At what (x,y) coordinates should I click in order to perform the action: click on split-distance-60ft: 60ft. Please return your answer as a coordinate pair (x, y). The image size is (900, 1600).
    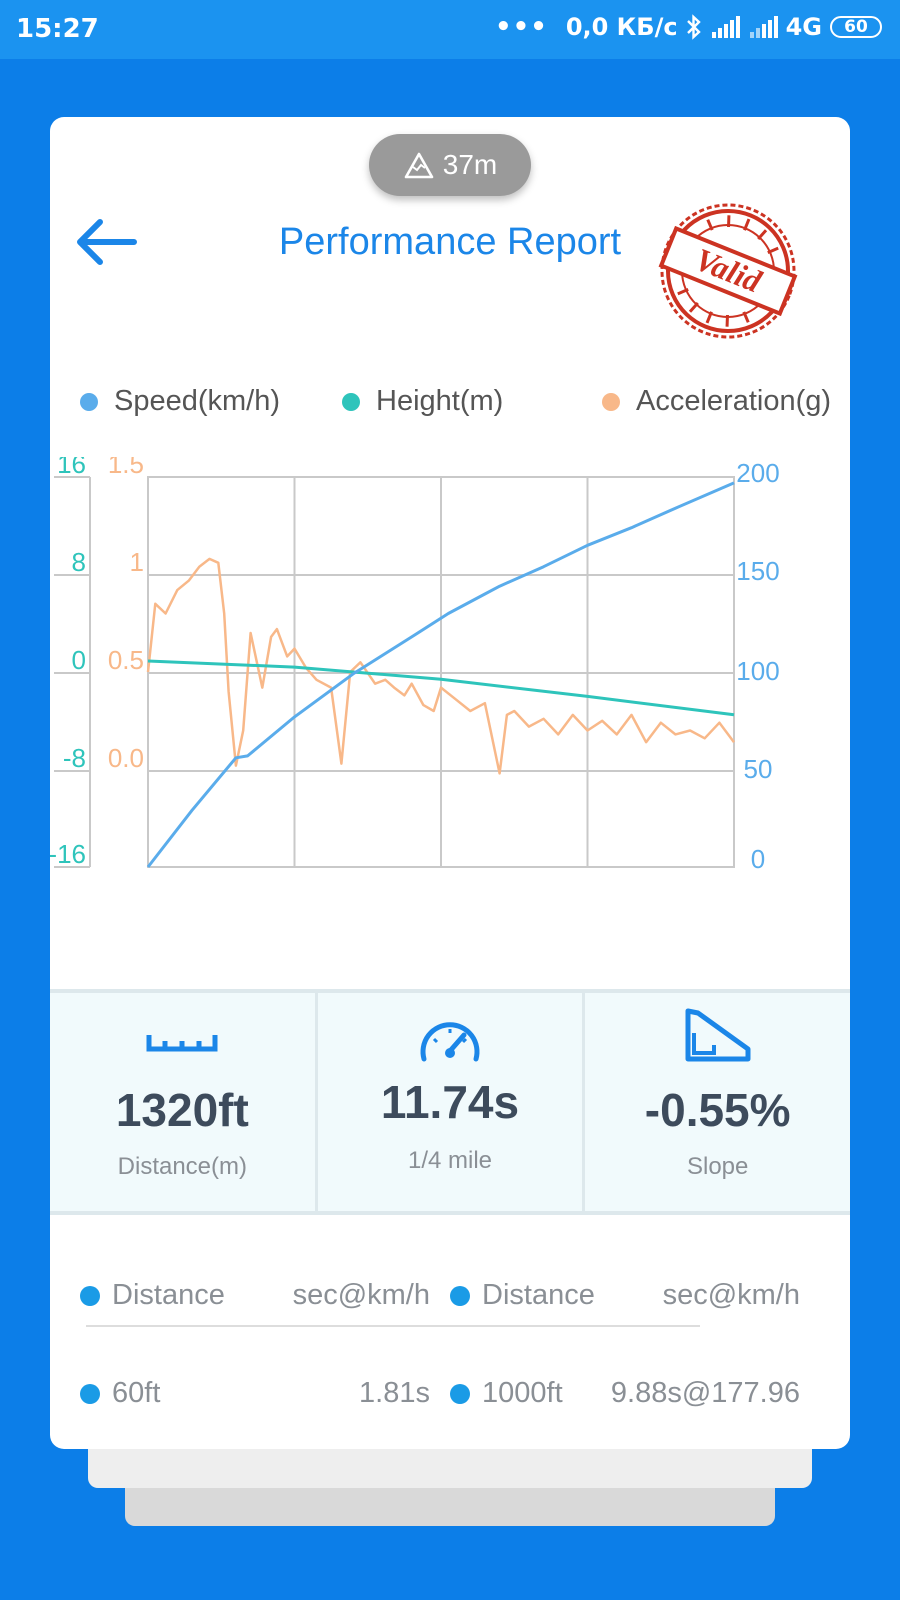
    Looking at the image, I should click on (120, 1393).